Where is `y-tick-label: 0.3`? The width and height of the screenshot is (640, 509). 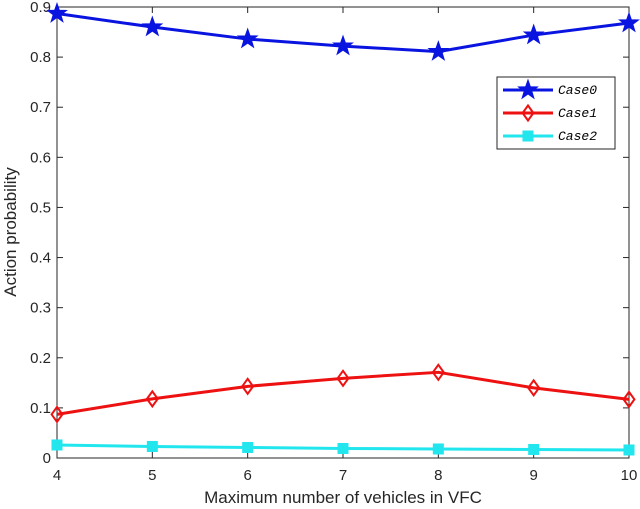
y-tick-label: 0.3 is located at coordinates (40, 308).